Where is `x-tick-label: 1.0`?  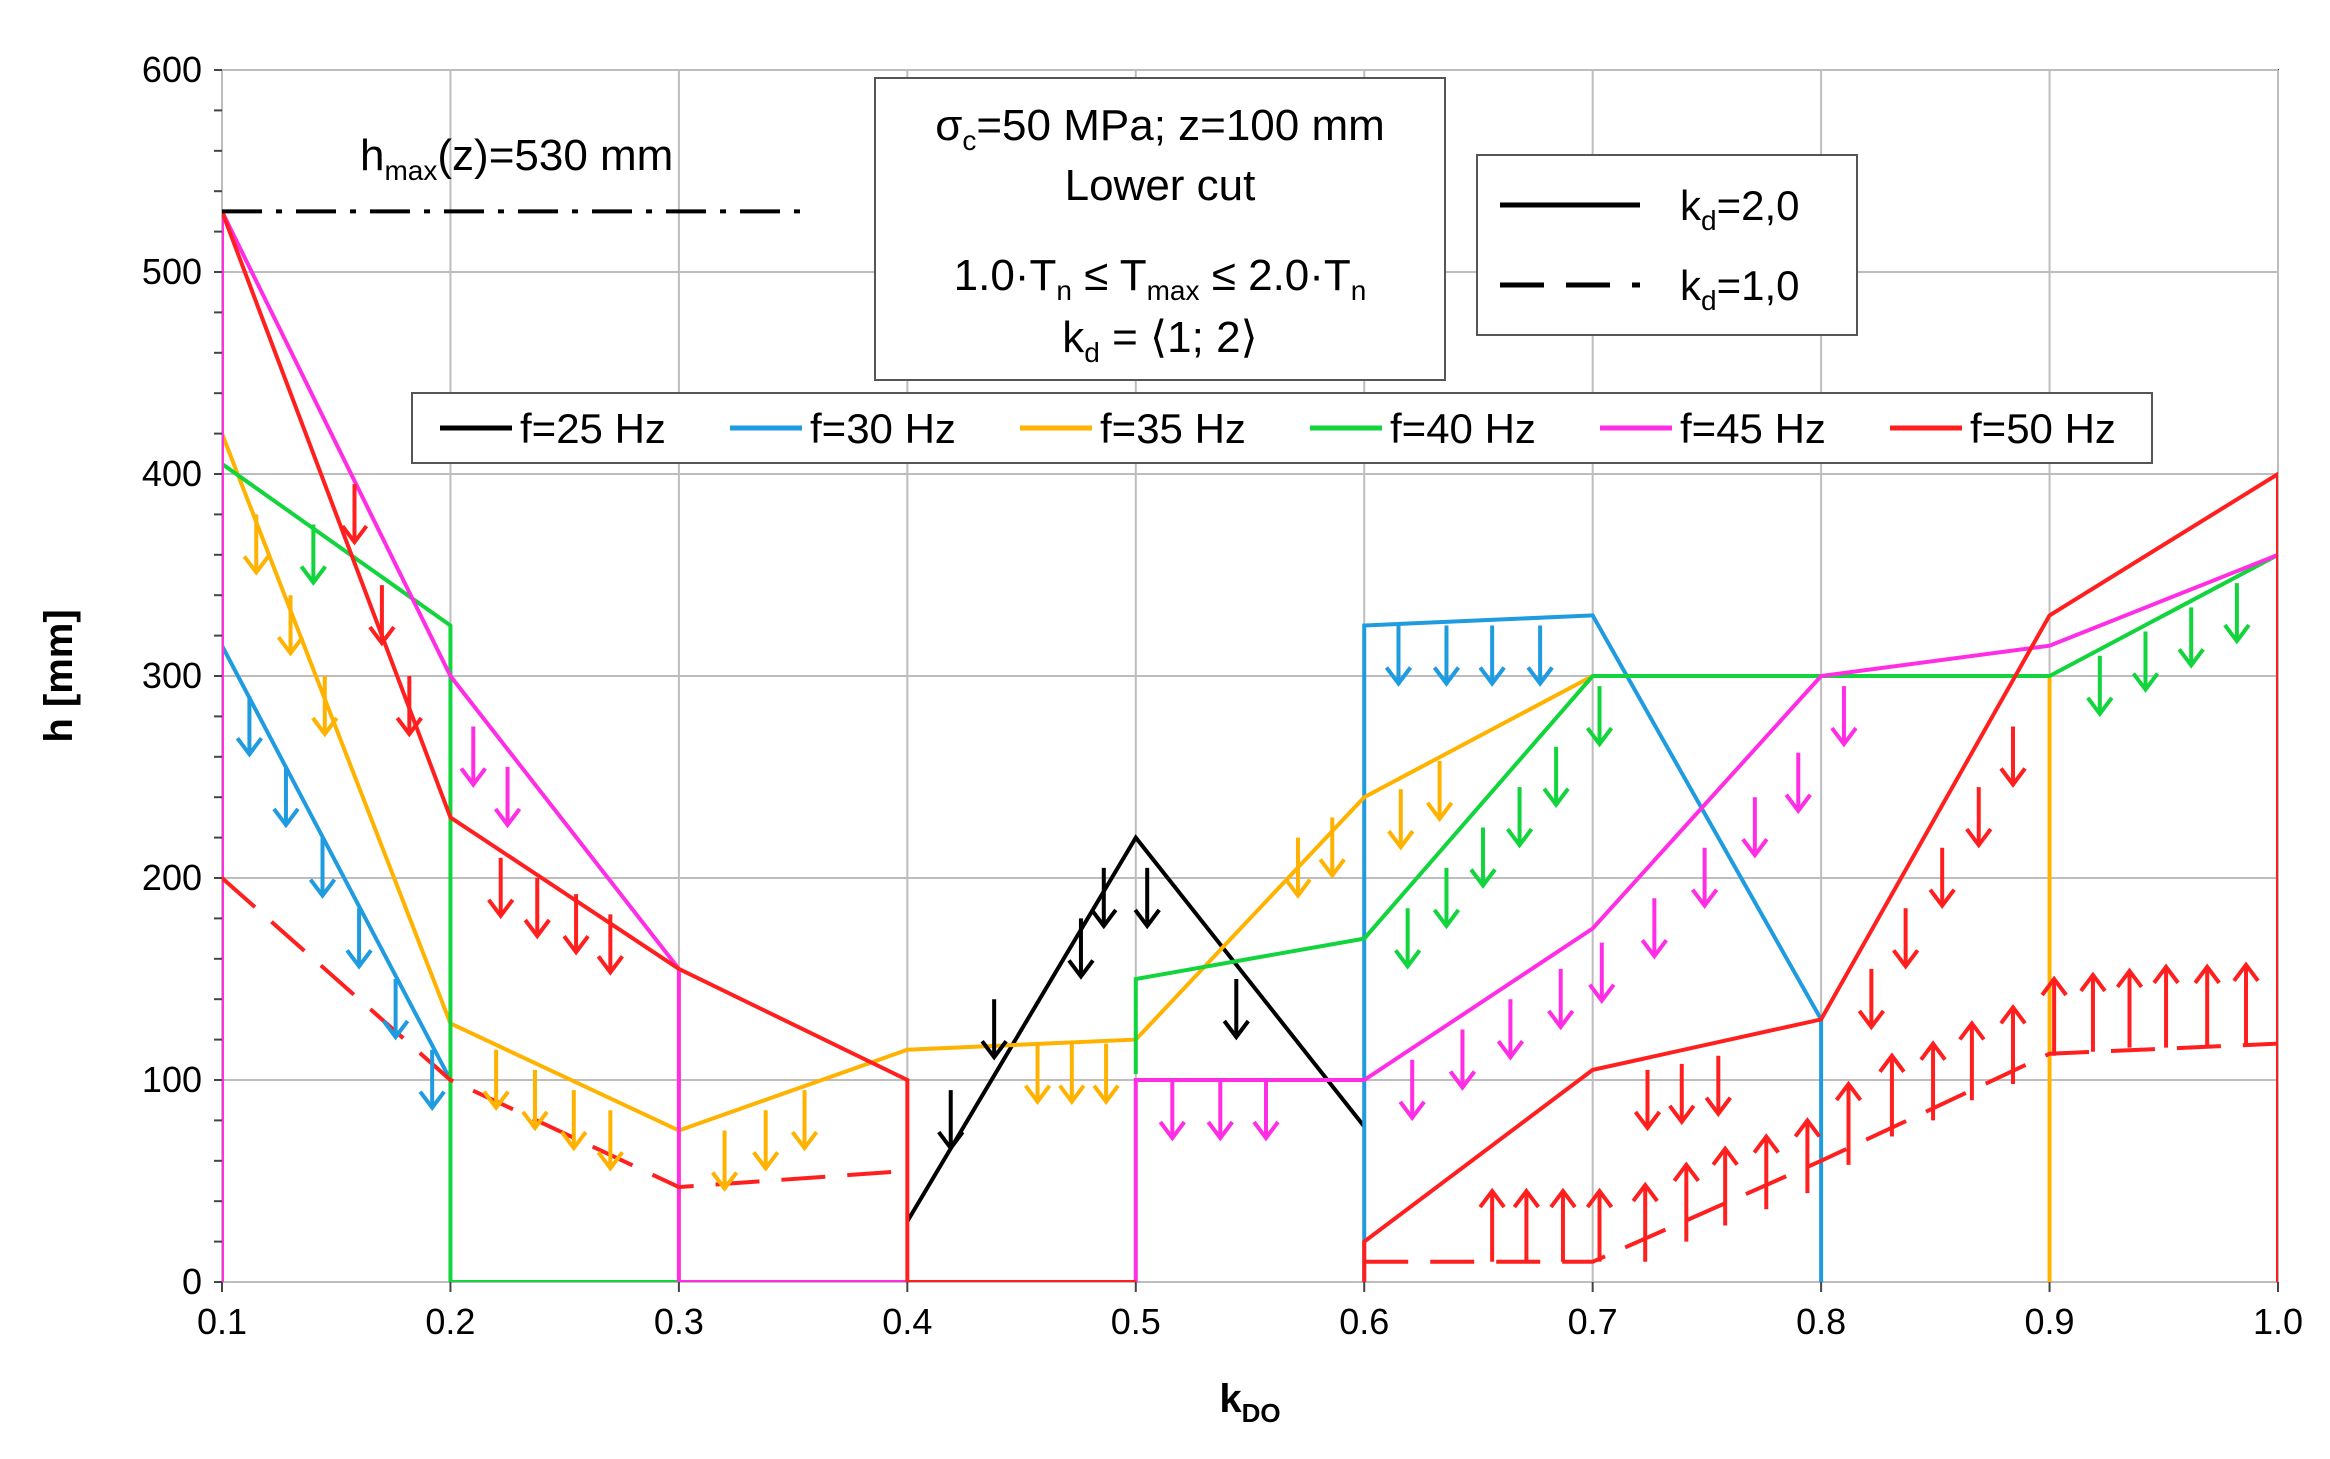 x-tick-label: 1.0 is located at coordinates (2278, 1321).